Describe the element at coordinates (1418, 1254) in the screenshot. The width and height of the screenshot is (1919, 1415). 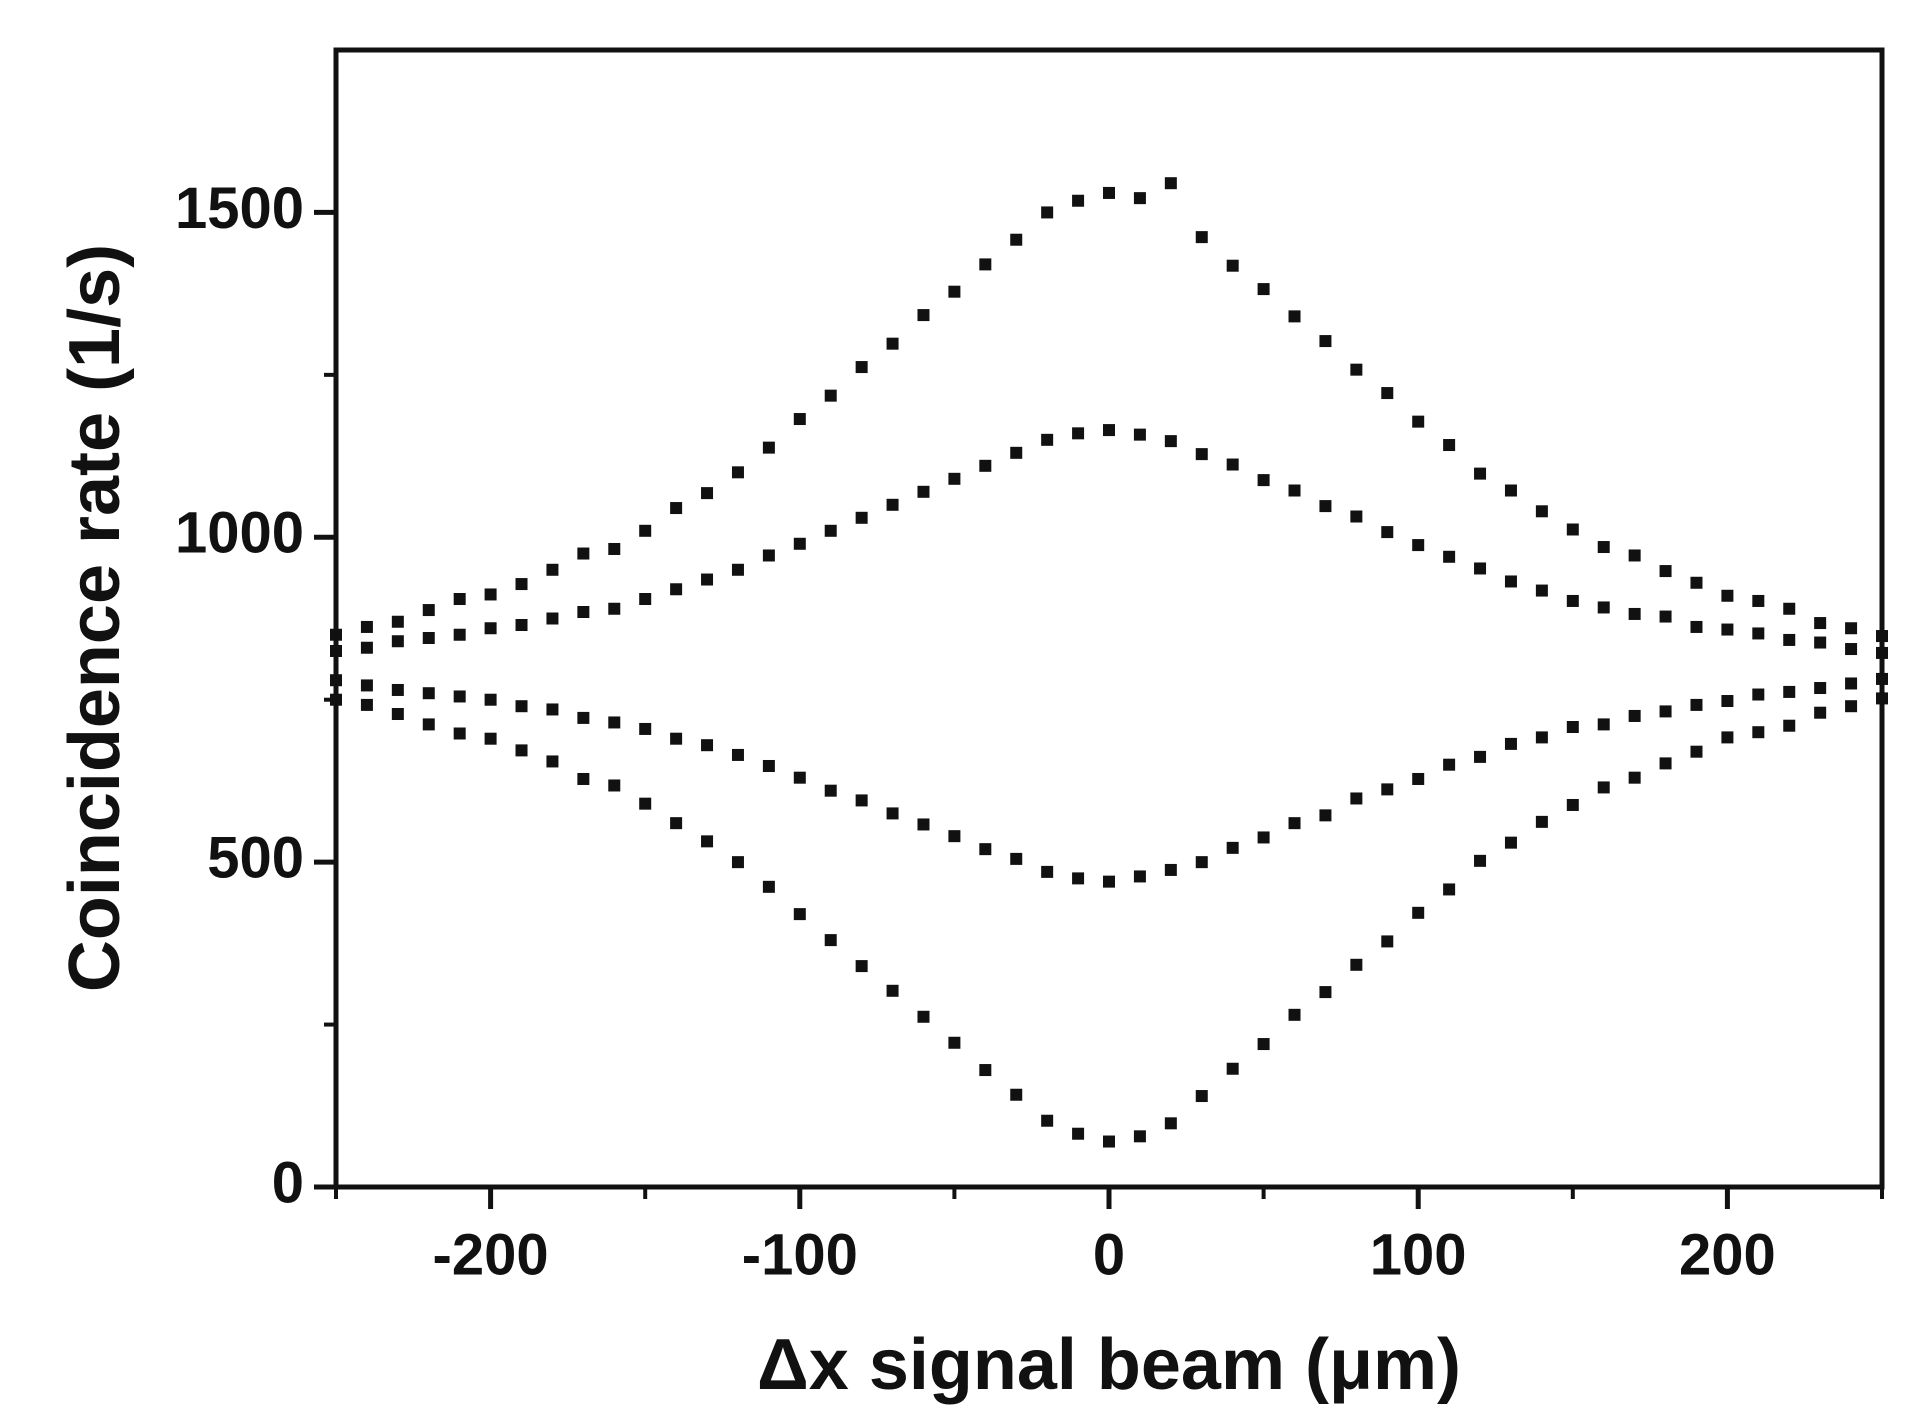
I see `x-tick-label: 100` at that location.